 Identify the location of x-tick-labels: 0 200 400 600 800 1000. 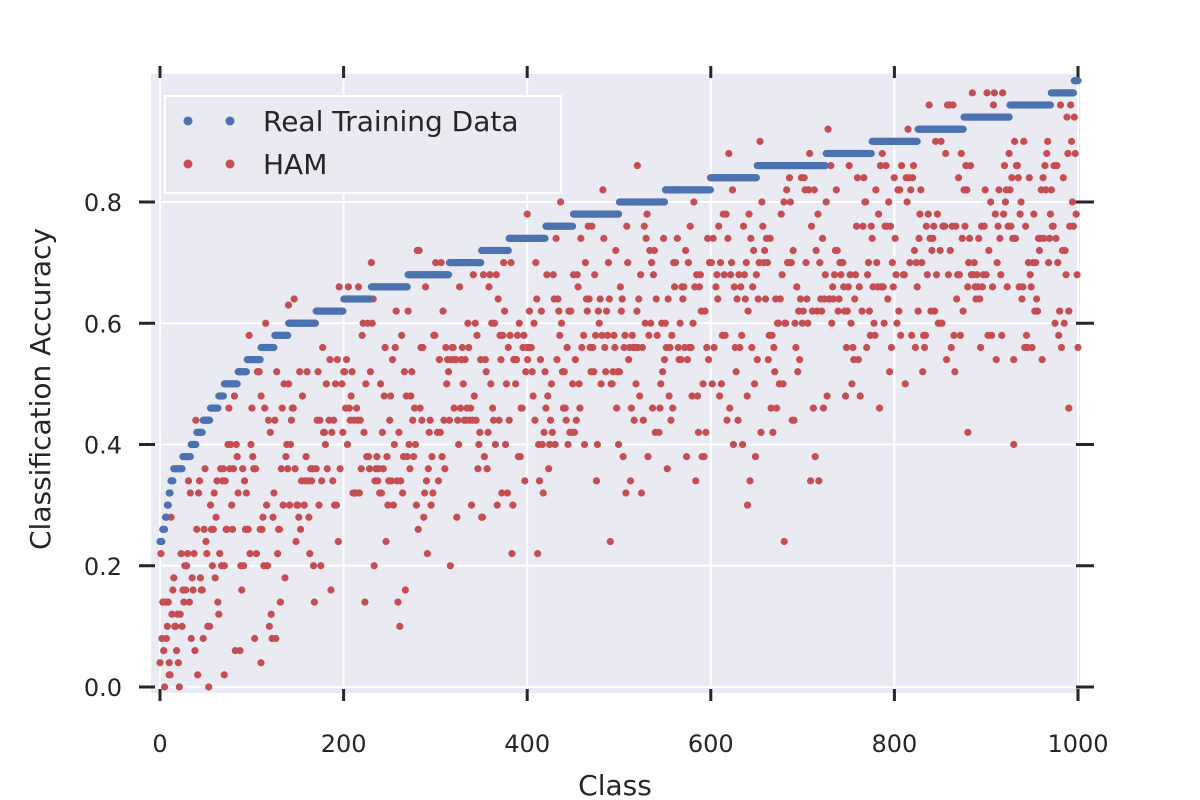
(630, 744).